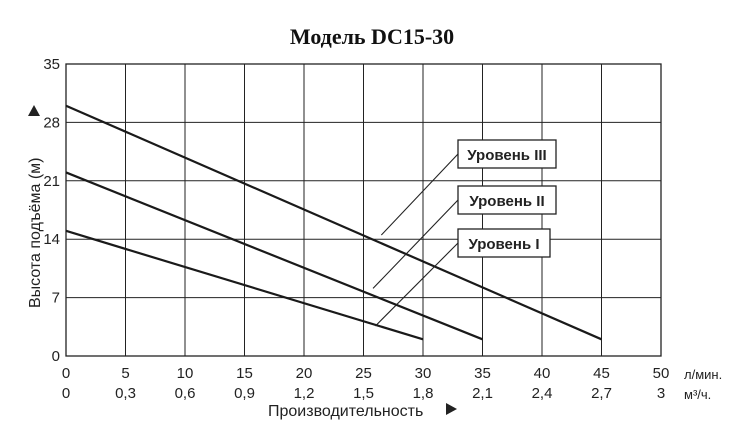 The image size is (750, 442). What do you see at coordinates (601, 393) in the screenshot?
I see `x-tick-label-secondary: 2,7` at bounding box center [601, 393].